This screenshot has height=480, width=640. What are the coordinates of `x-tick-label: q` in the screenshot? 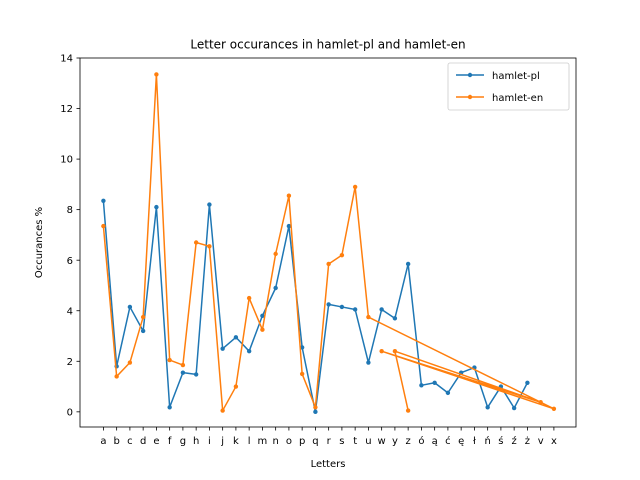 It's located at (315, 441).